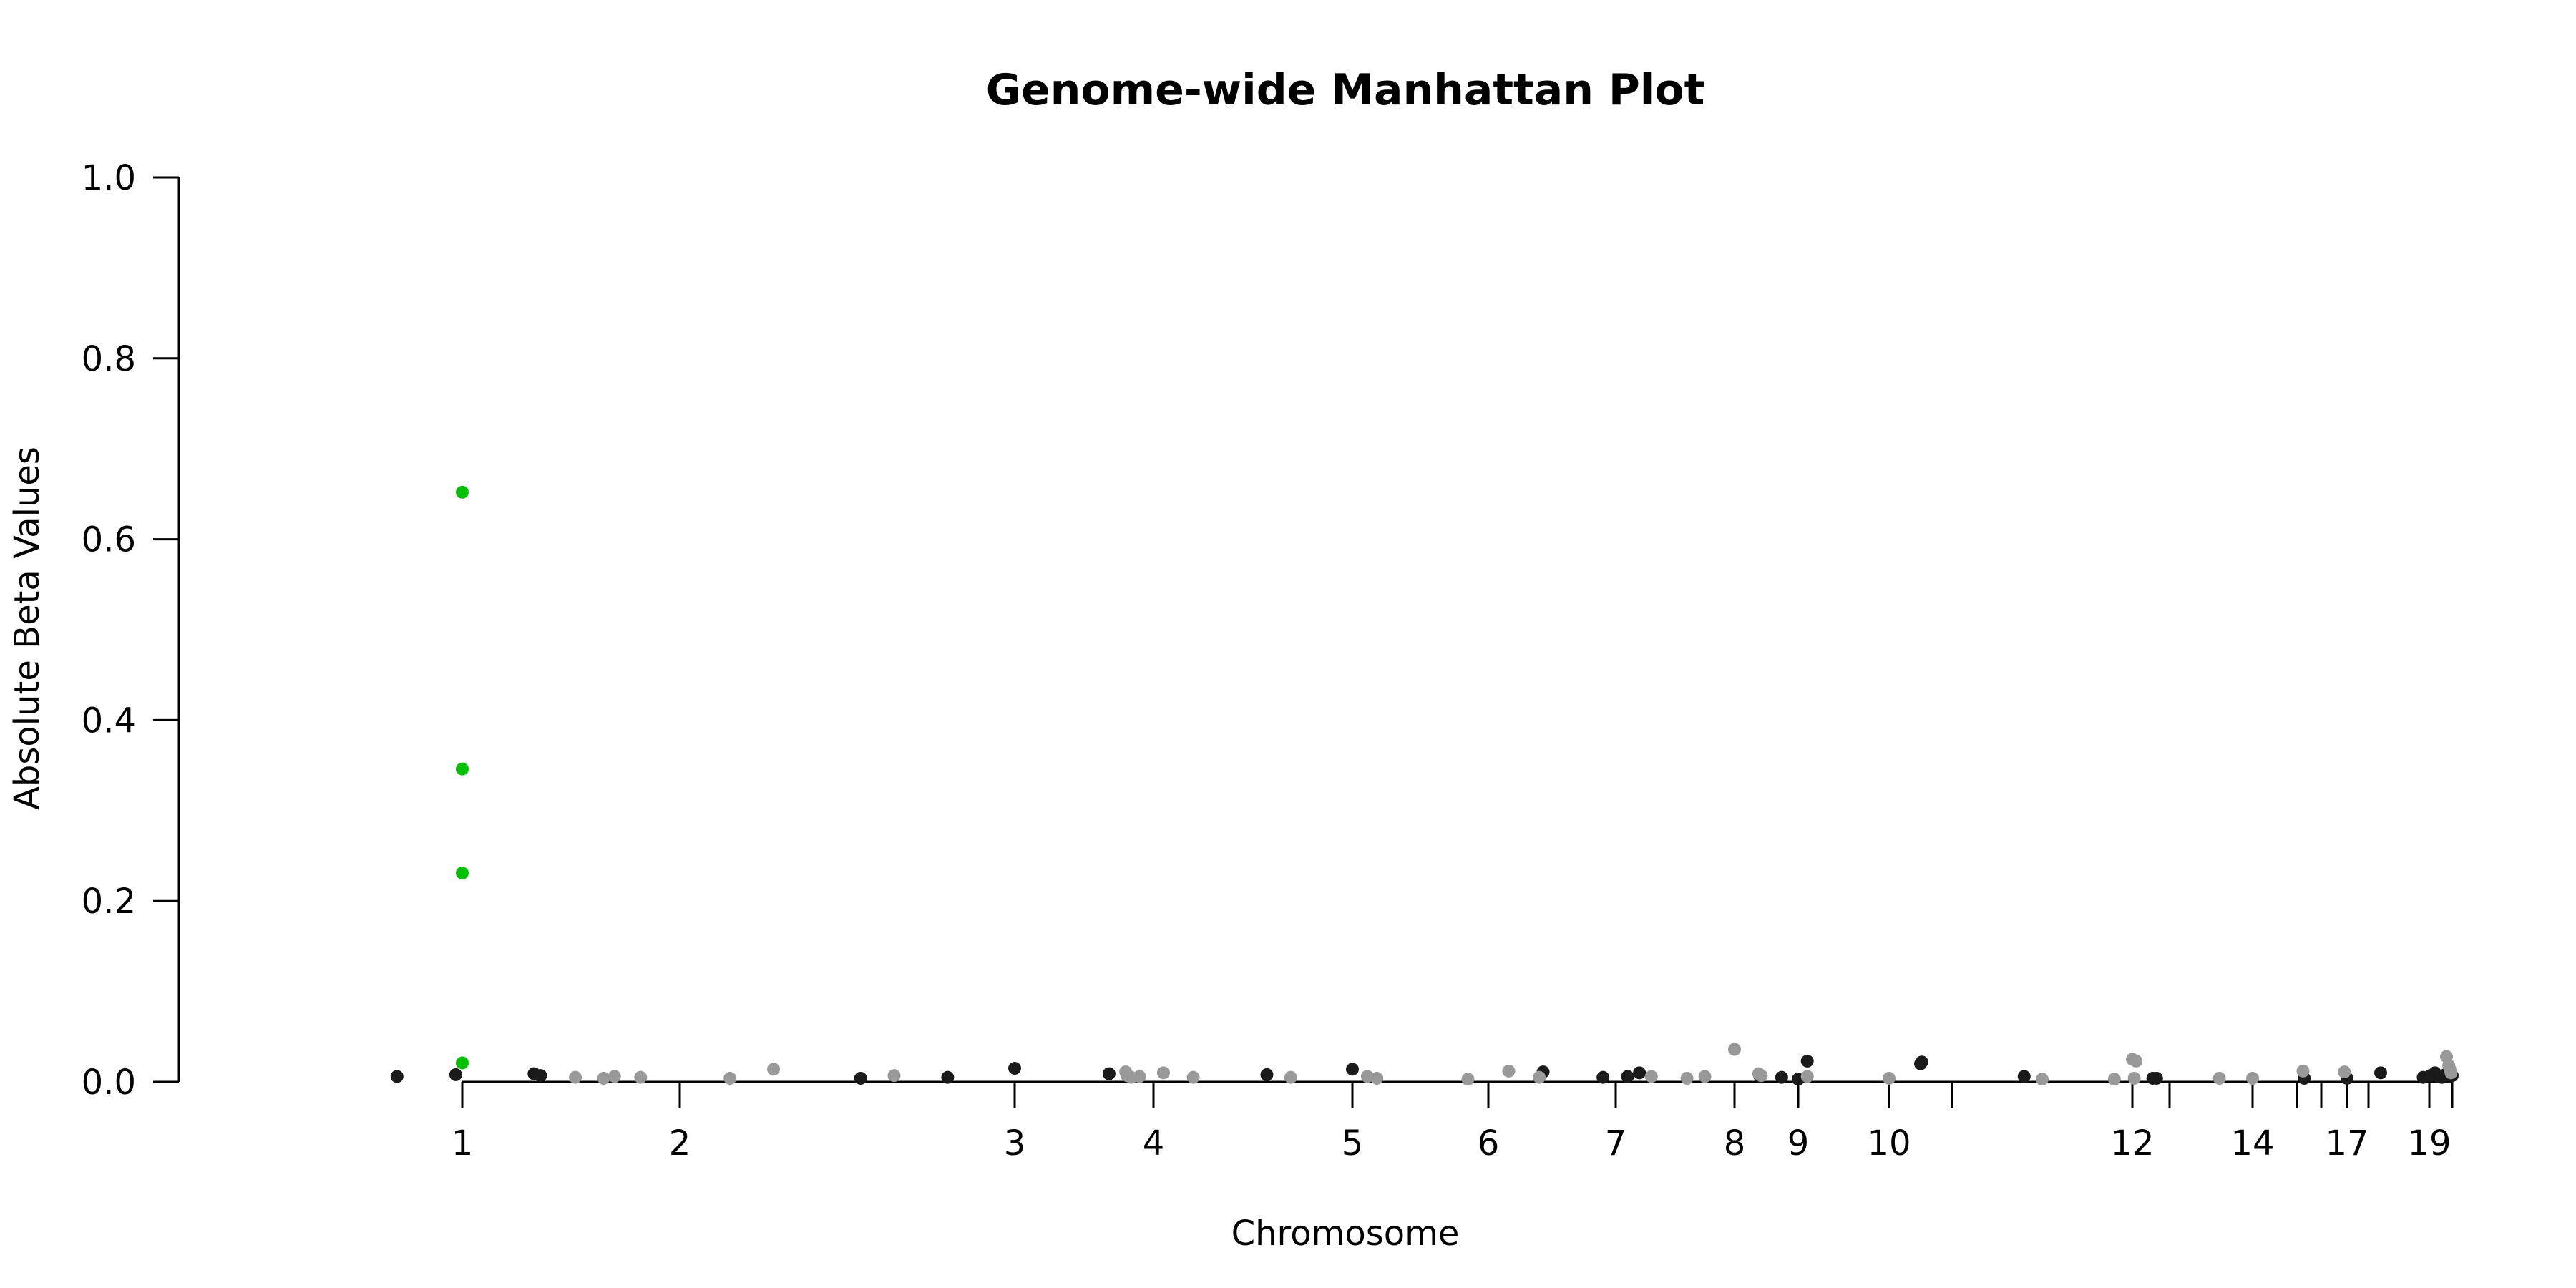 The width and height of the screenshot is (2576, 1288). What do you see at coordinates (109, 178) in the screenshot?
I see `y-tick-label: 1.0` at bounding box center [109, 178].